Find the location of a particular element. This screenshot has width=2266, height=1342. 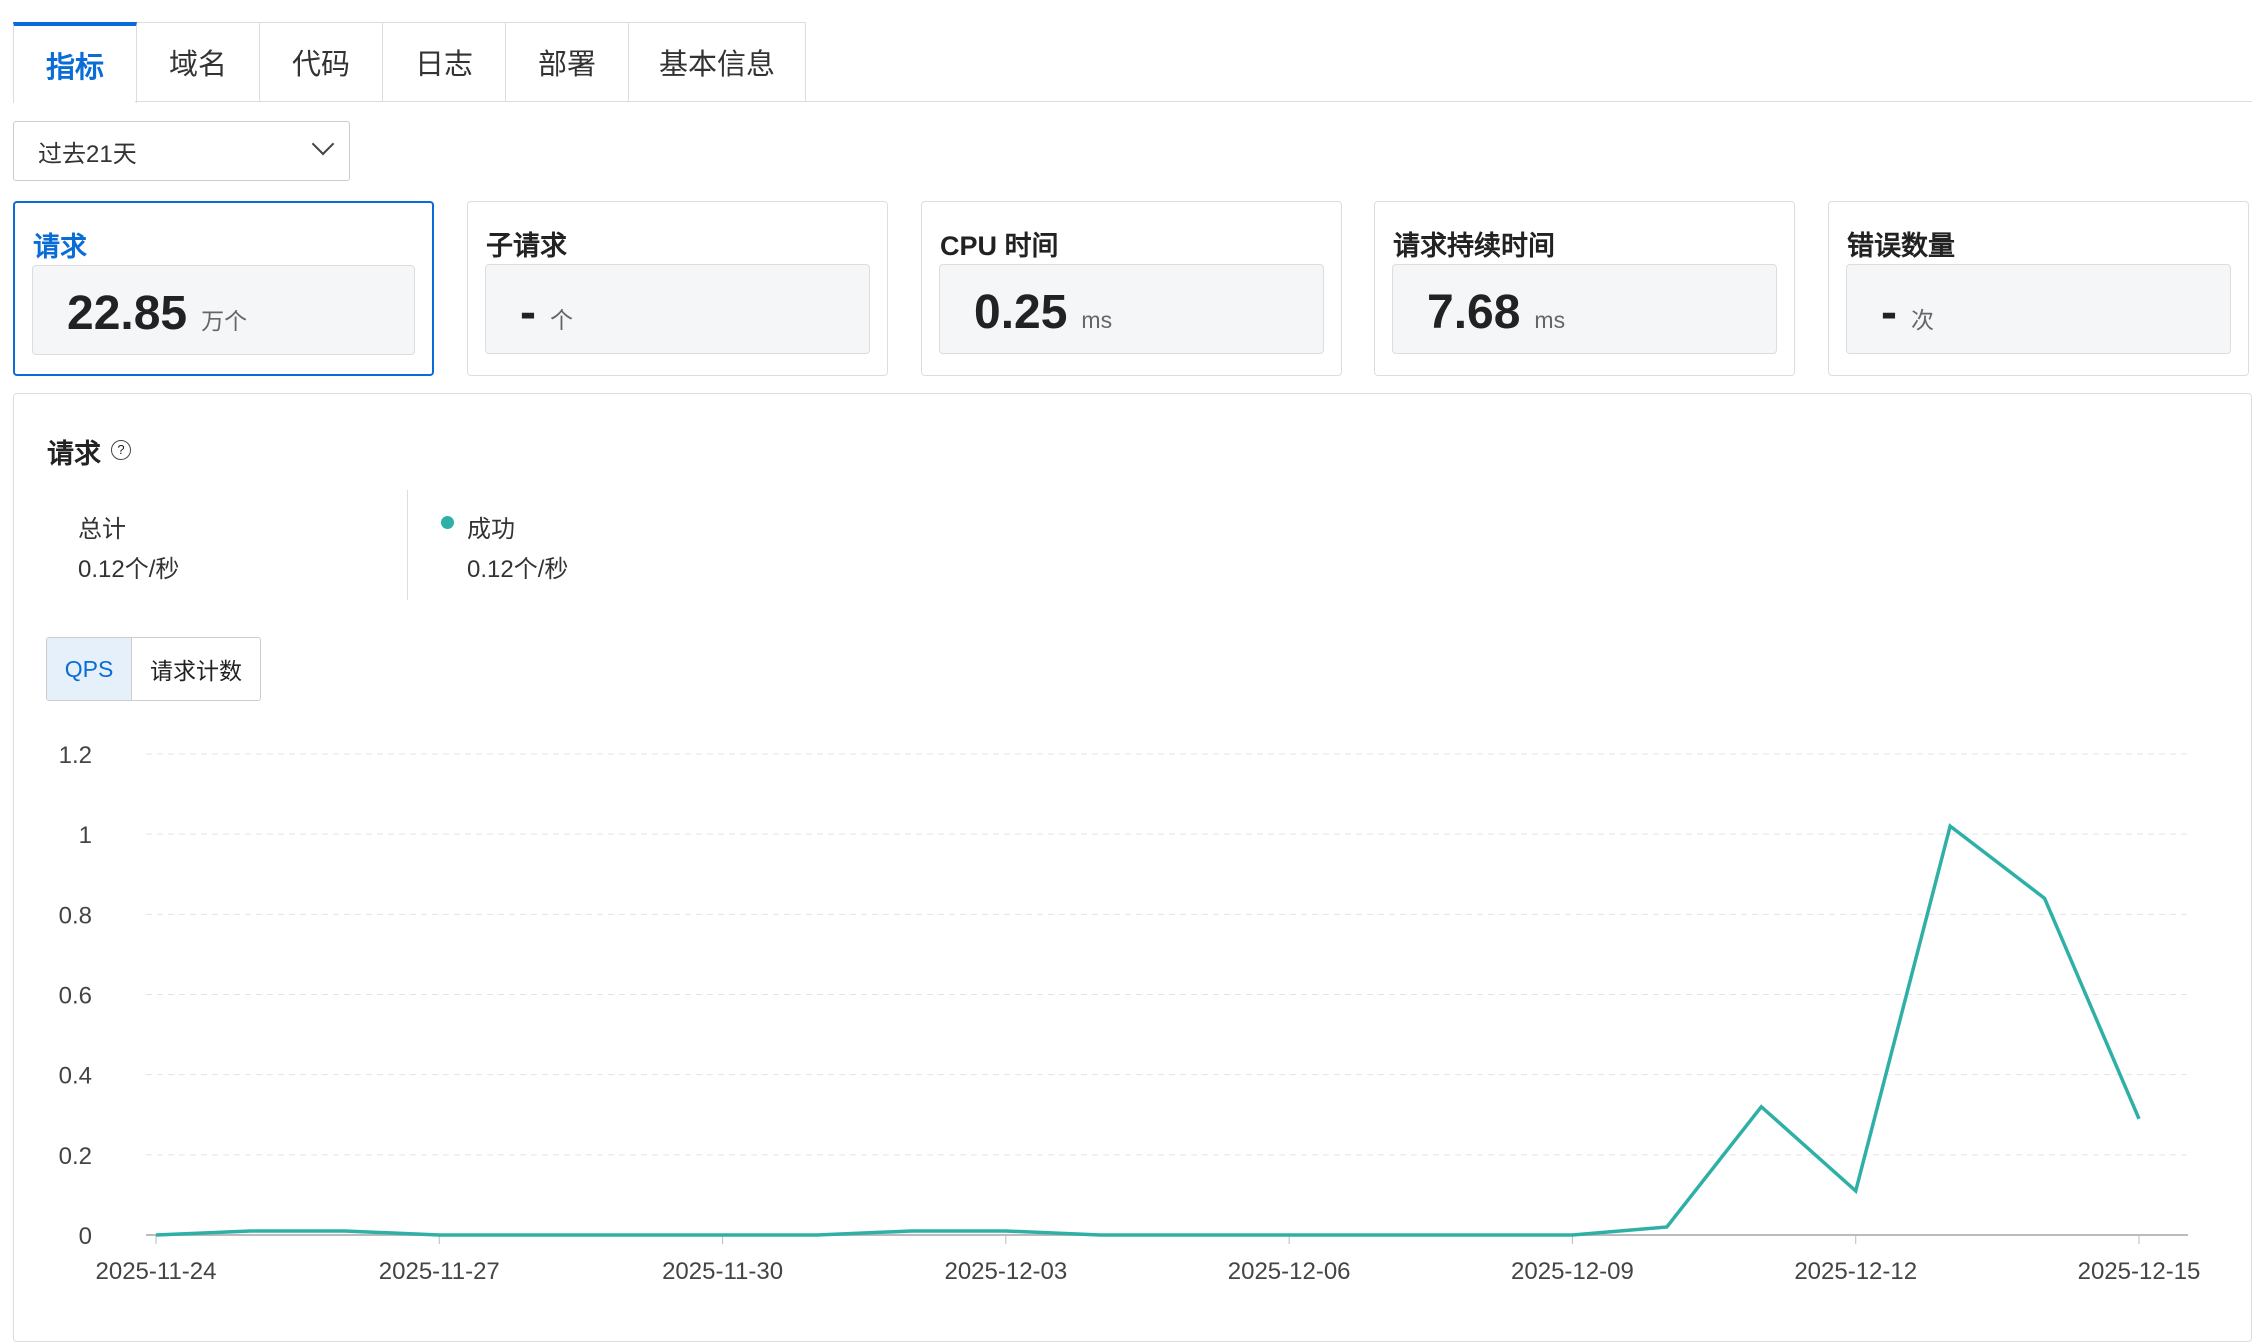

x-tick-label: 2025-12-06 is located at coordinates (1289, 1271).